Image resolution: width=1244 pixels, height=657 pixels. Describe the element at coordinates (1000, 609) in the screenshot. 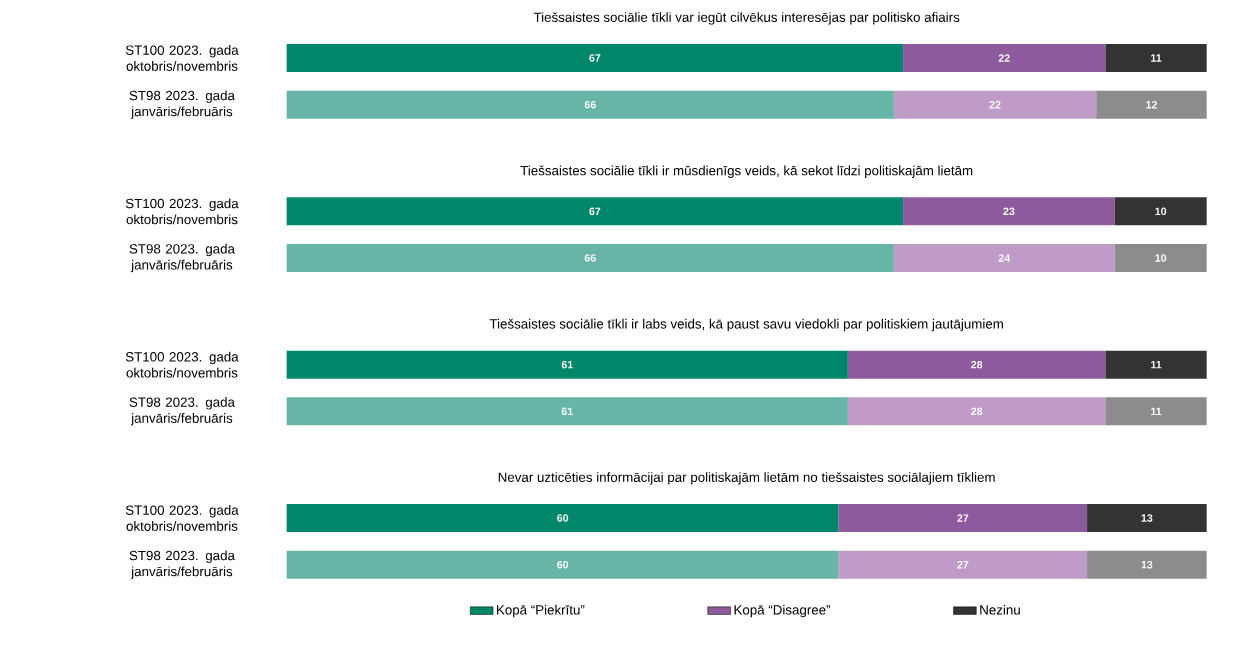

I see `legend-label: Nezinu` at that location.